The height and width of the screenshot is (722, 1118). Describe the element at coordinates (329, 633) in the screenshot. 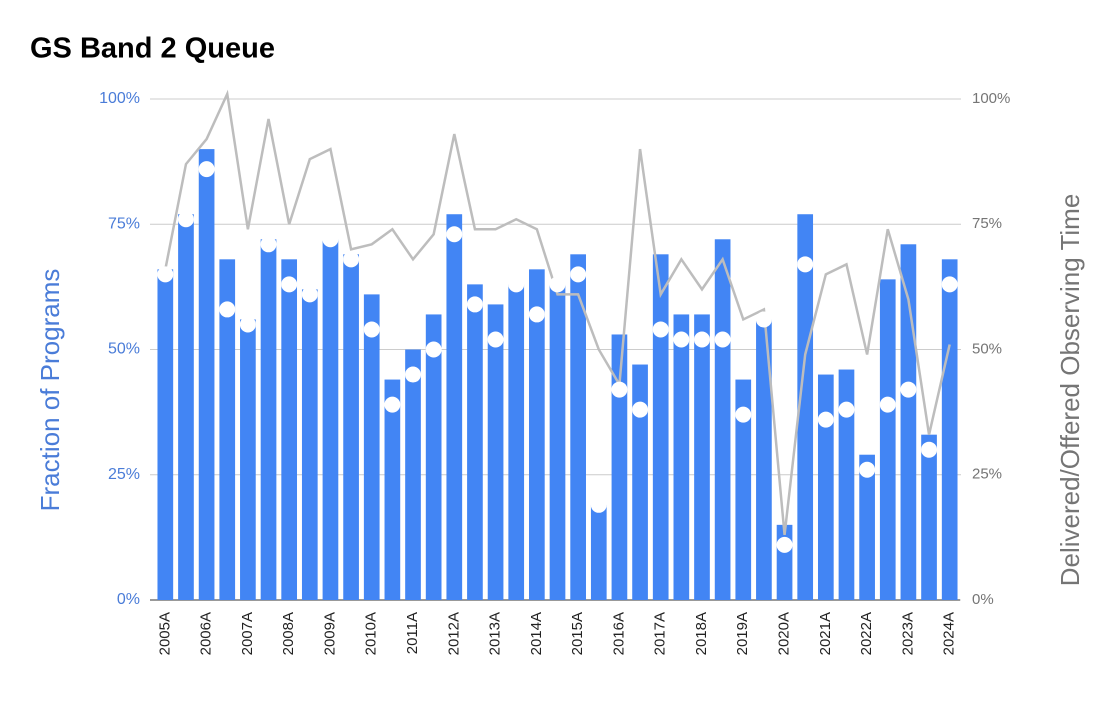

I see `x-tick-label: 2009A` at that location.